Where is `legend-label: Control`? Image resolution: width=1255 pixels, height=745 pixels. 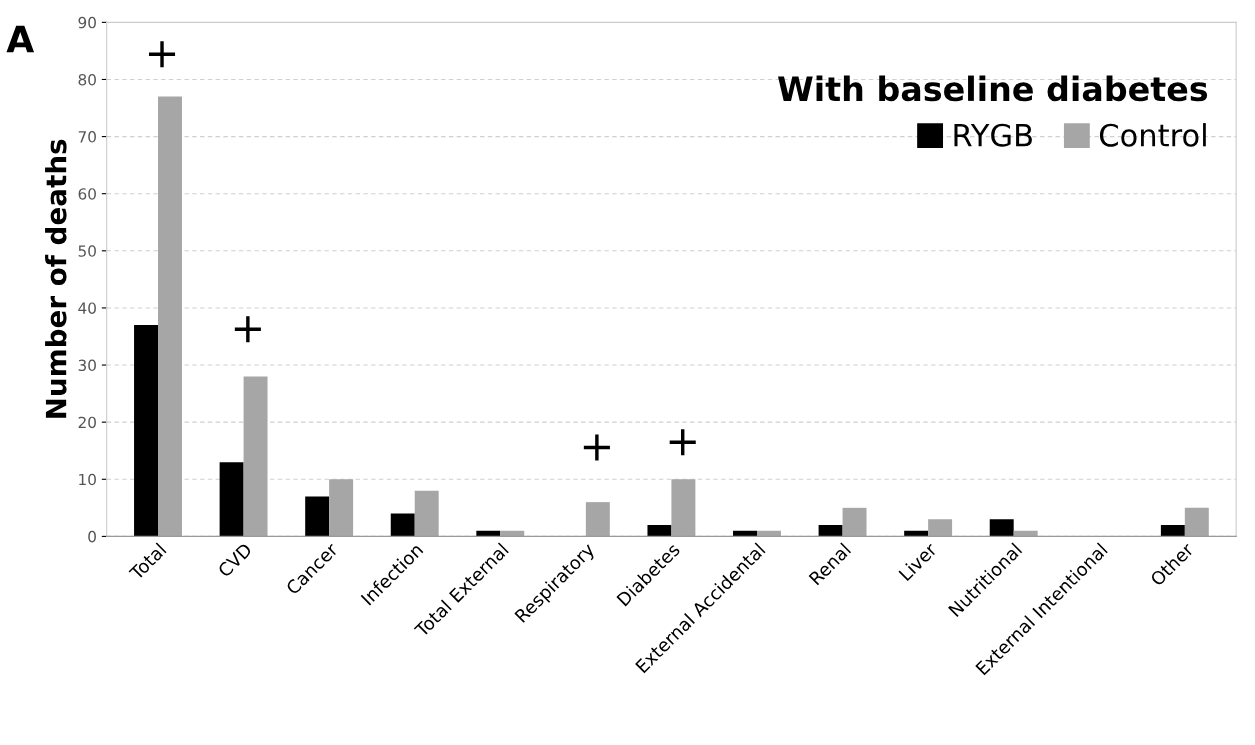 legend-label: Control is located at coordinates (1152, 135).